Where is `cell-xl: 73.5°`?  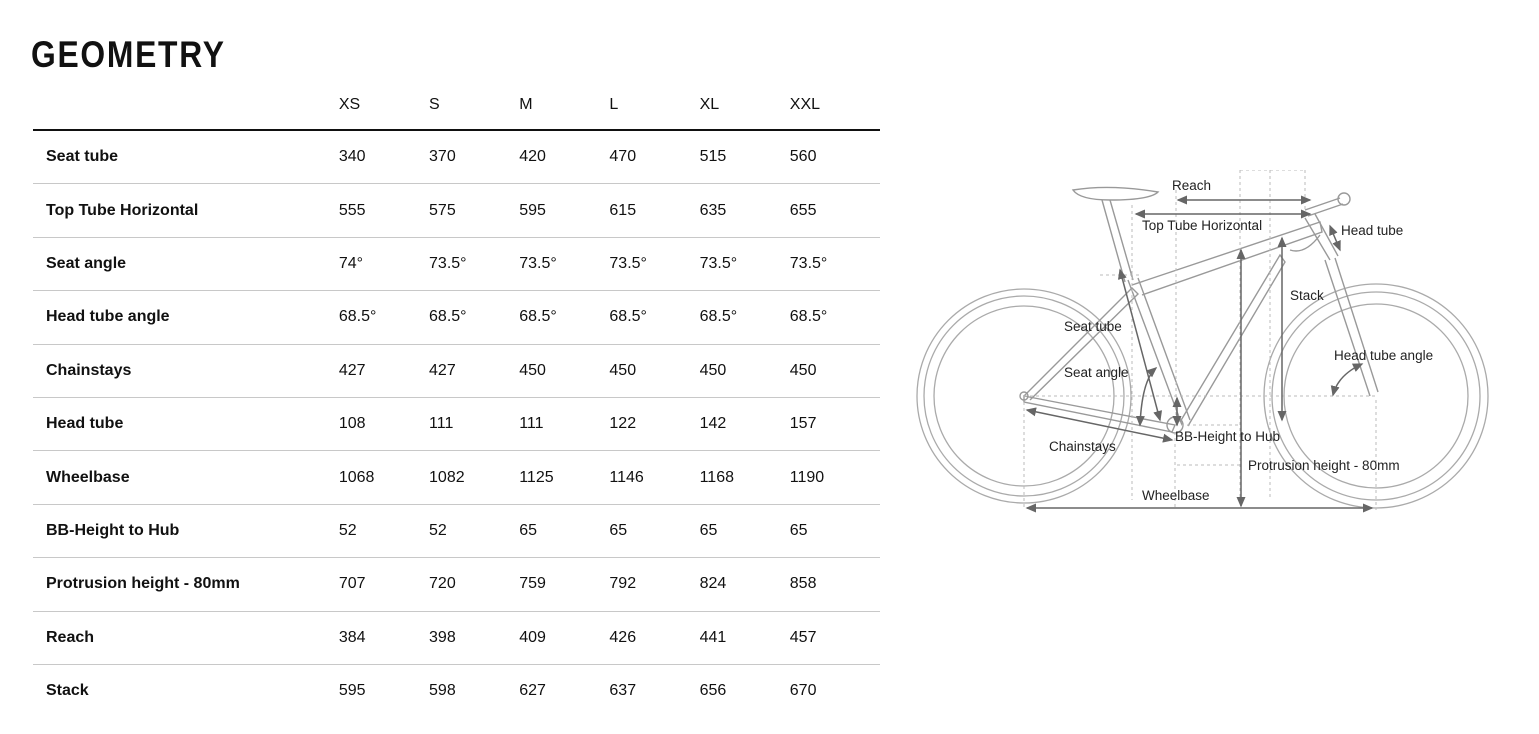
cell-xl: 73.5° is located at coordinates (744, 264).